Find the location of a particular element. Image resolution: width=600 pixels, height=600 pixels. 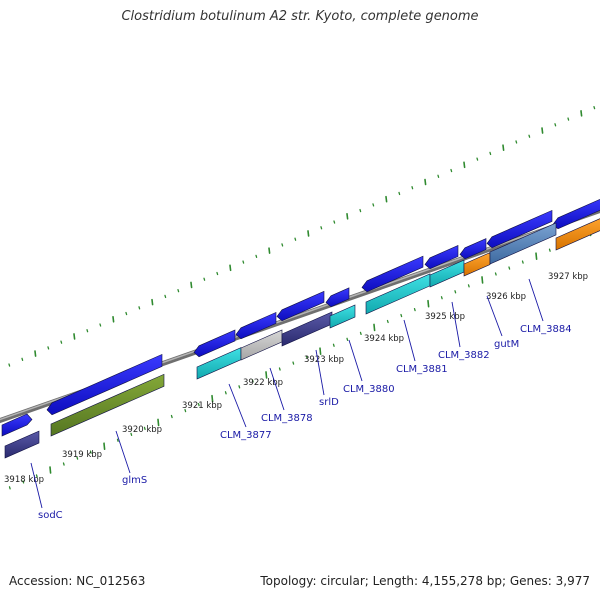

cds-sodC is located at coordinates (22, 444).